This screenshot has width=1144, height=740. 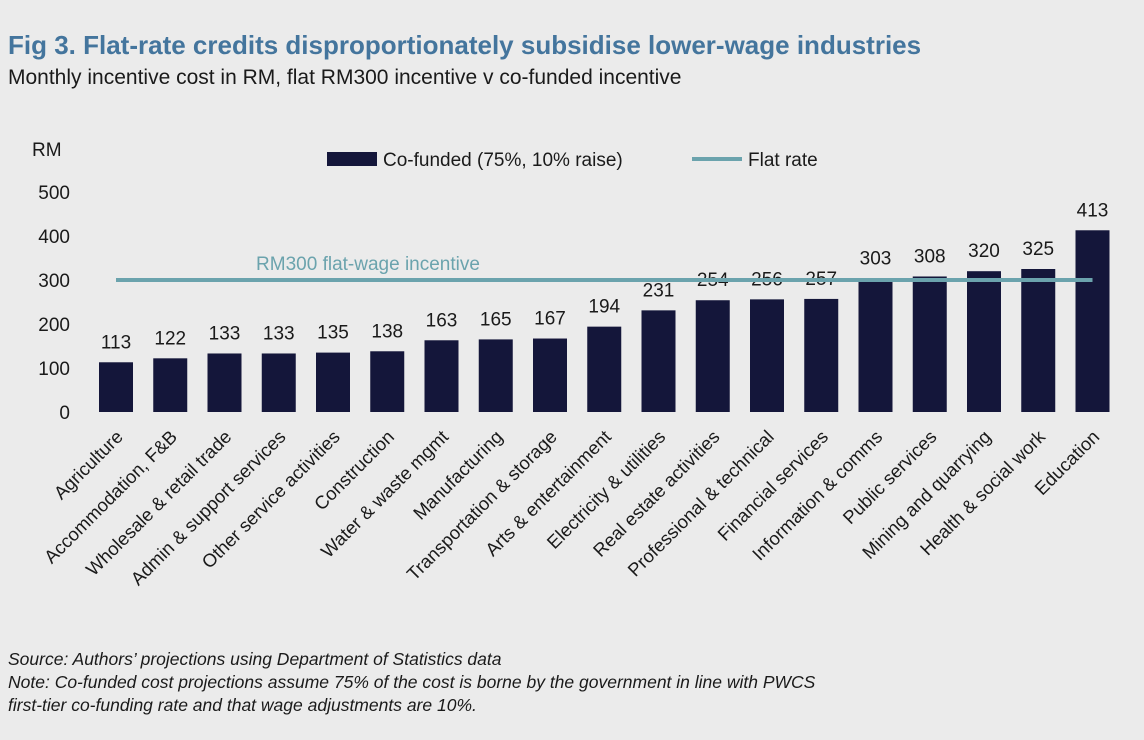 What do you see at coordinates (64, 413) in the screenshot?
I see `y-tick-label: 0` at bounding box center [64, 413].